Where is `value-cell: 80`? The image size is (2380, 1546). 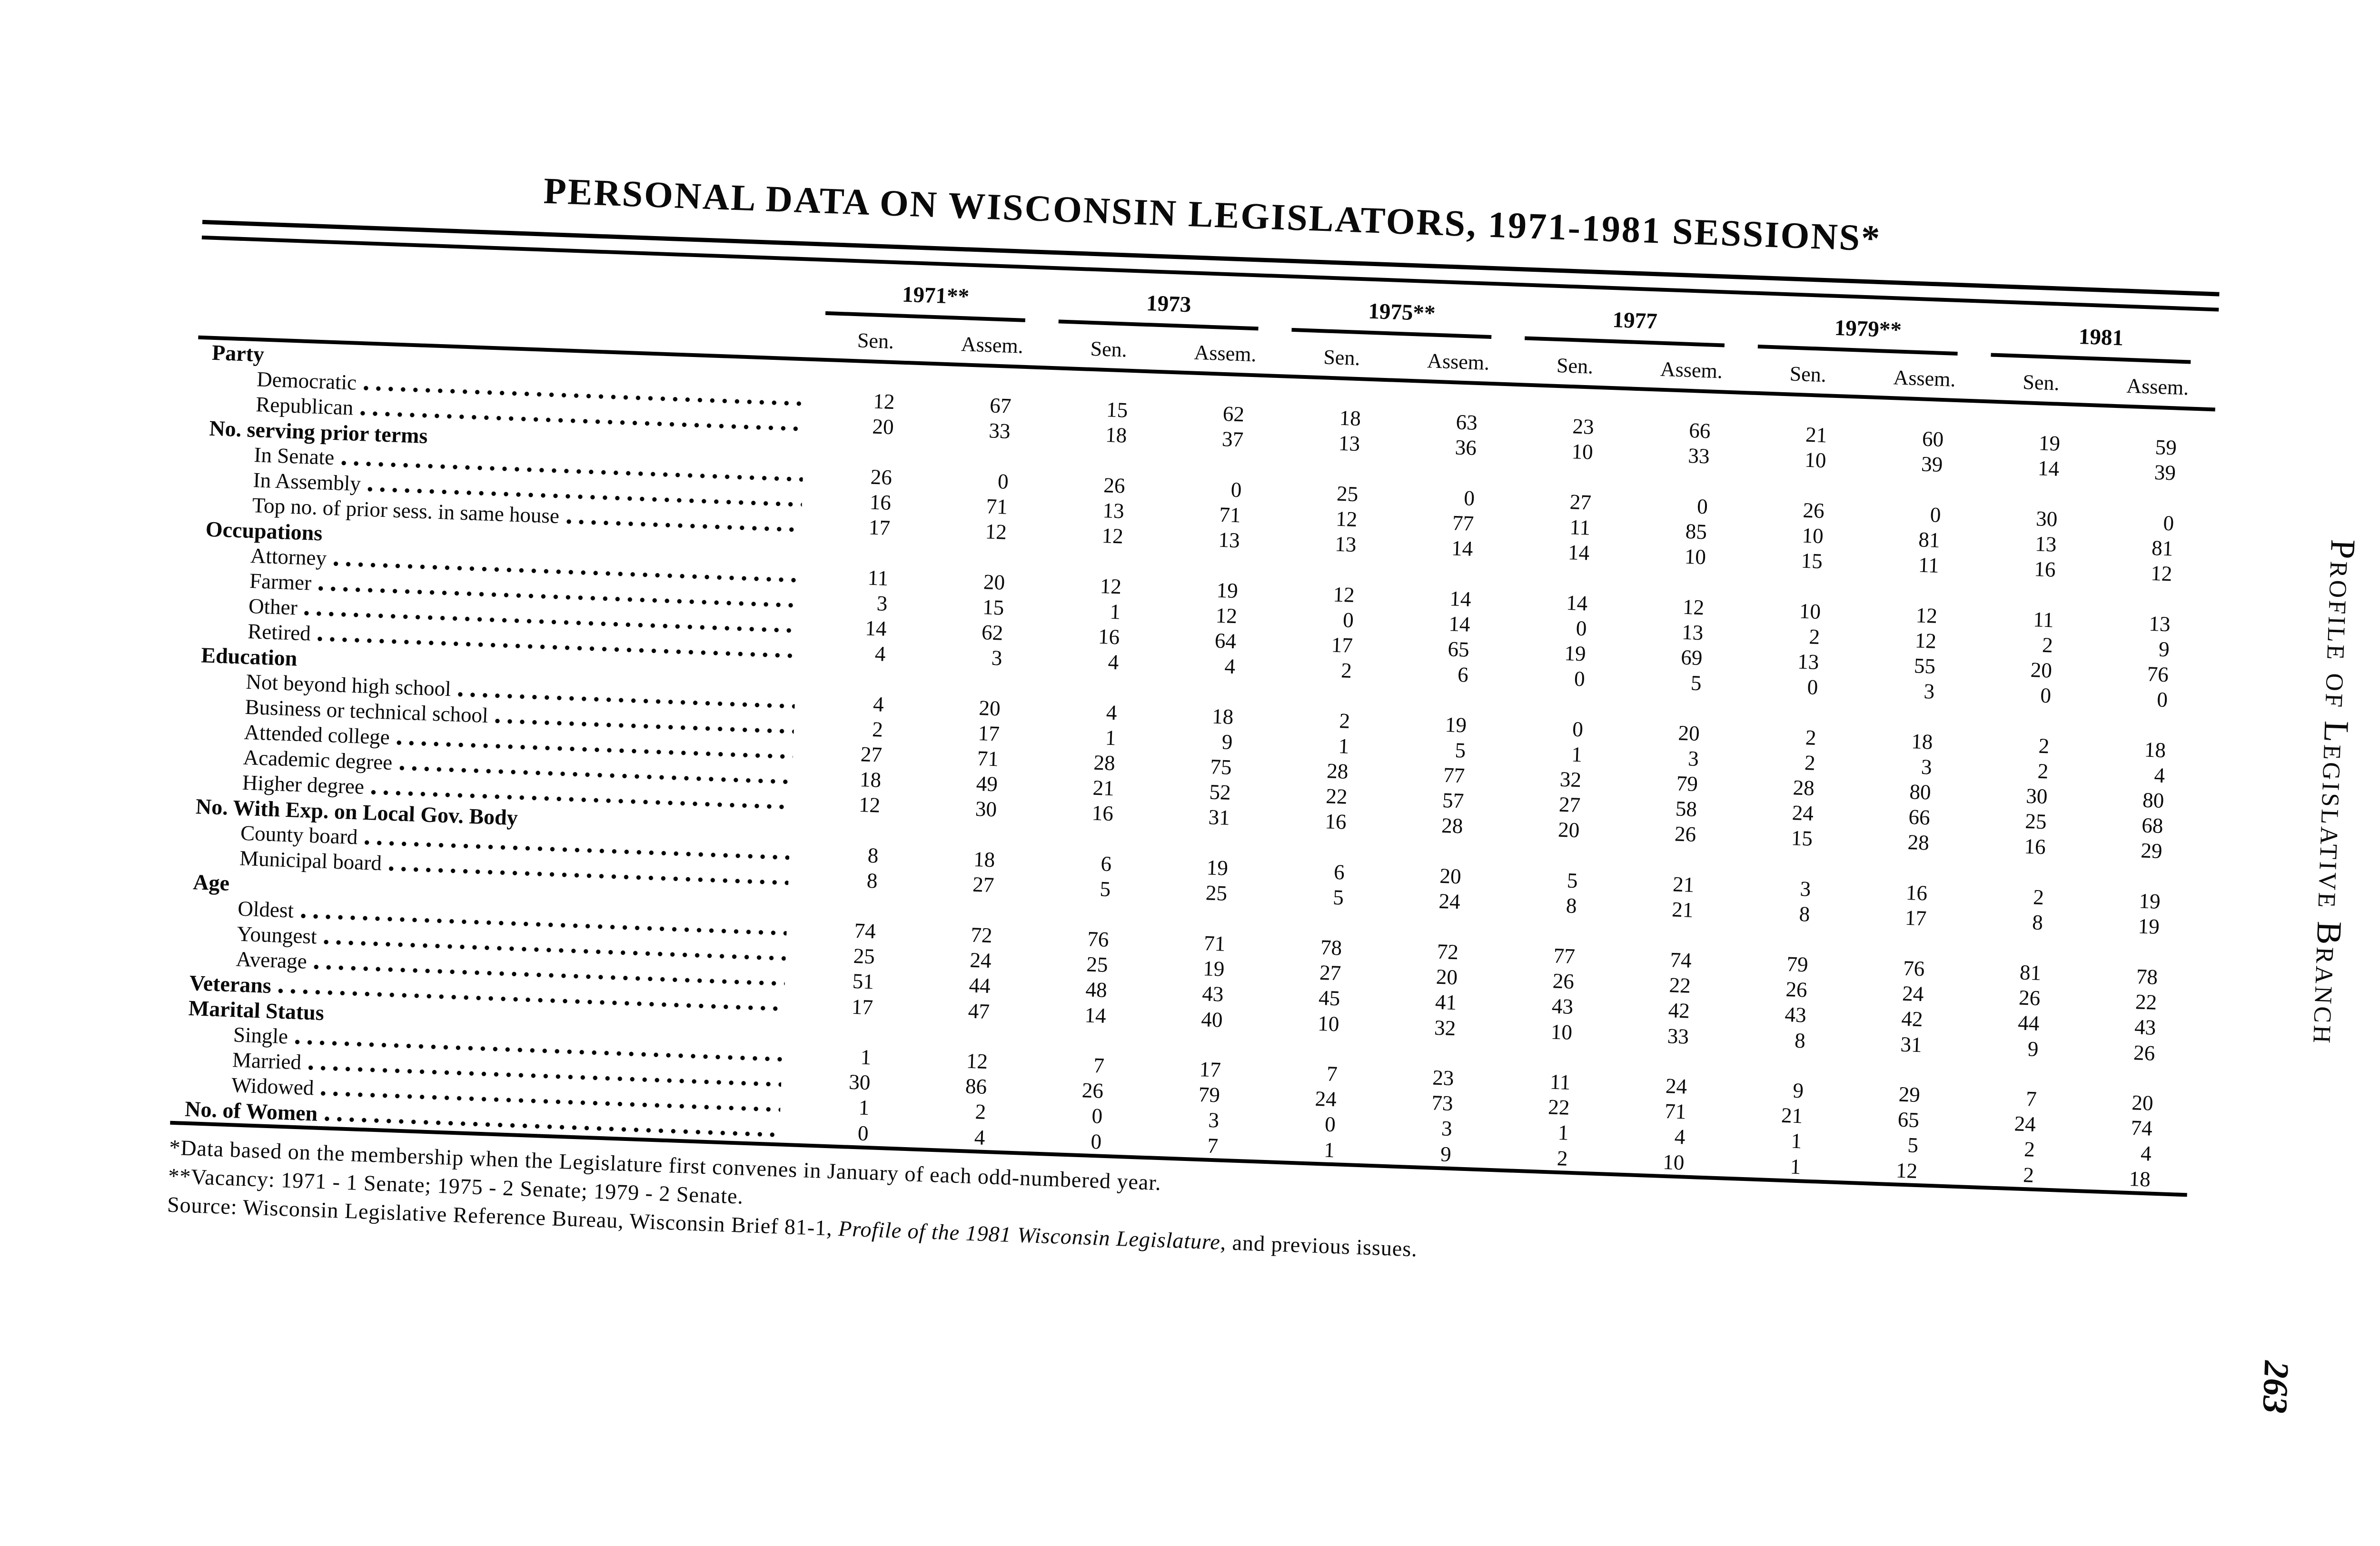 value-cell: 80 is located at coordinates (1920, 791).